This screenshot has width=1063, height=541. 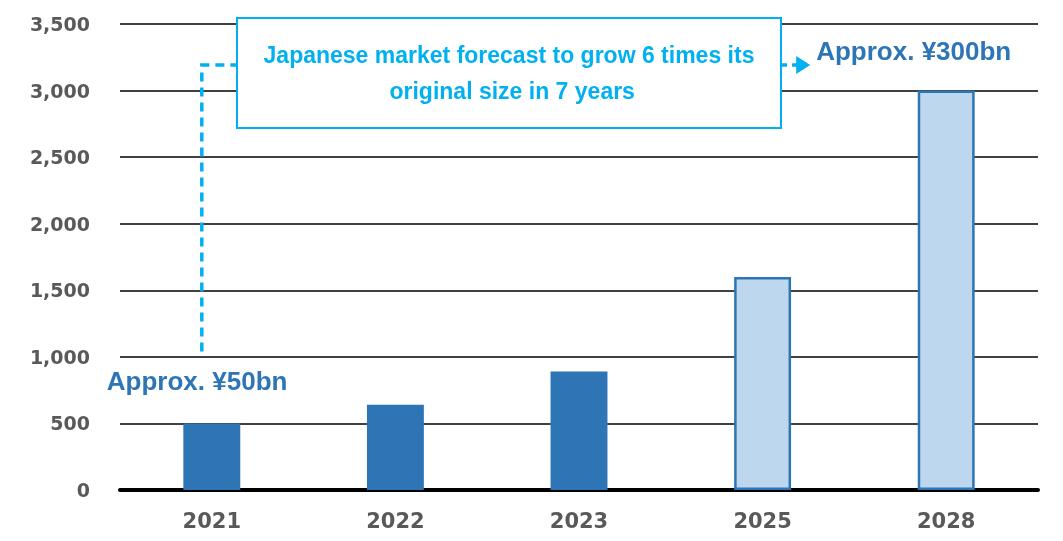 I want to click on x-tick-label: 2021, so click(x=212, y=520).